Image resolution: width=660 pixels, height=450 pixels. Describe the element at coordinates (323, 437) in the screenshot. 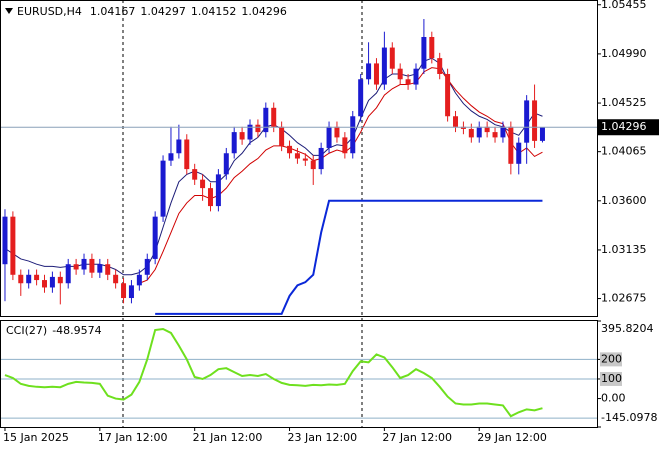

I see `x-tick-label: 23 Jan 12:00` at that location.